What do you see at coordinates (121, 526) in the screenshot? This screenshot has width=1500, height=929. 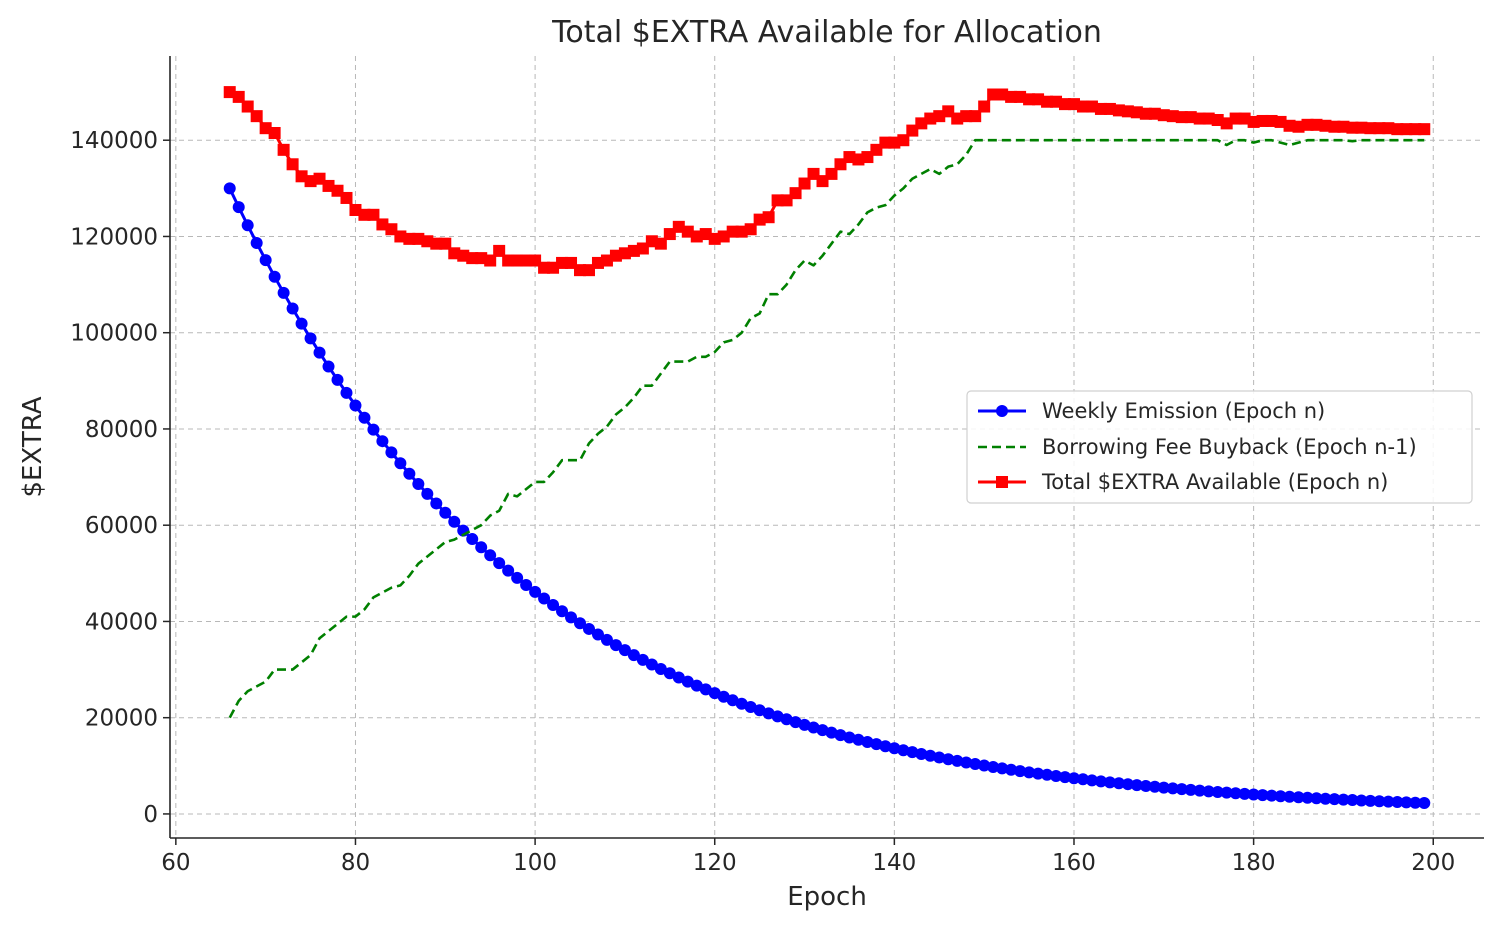 I see `y-tick-label: 60000` at bounding box center [121, 526].